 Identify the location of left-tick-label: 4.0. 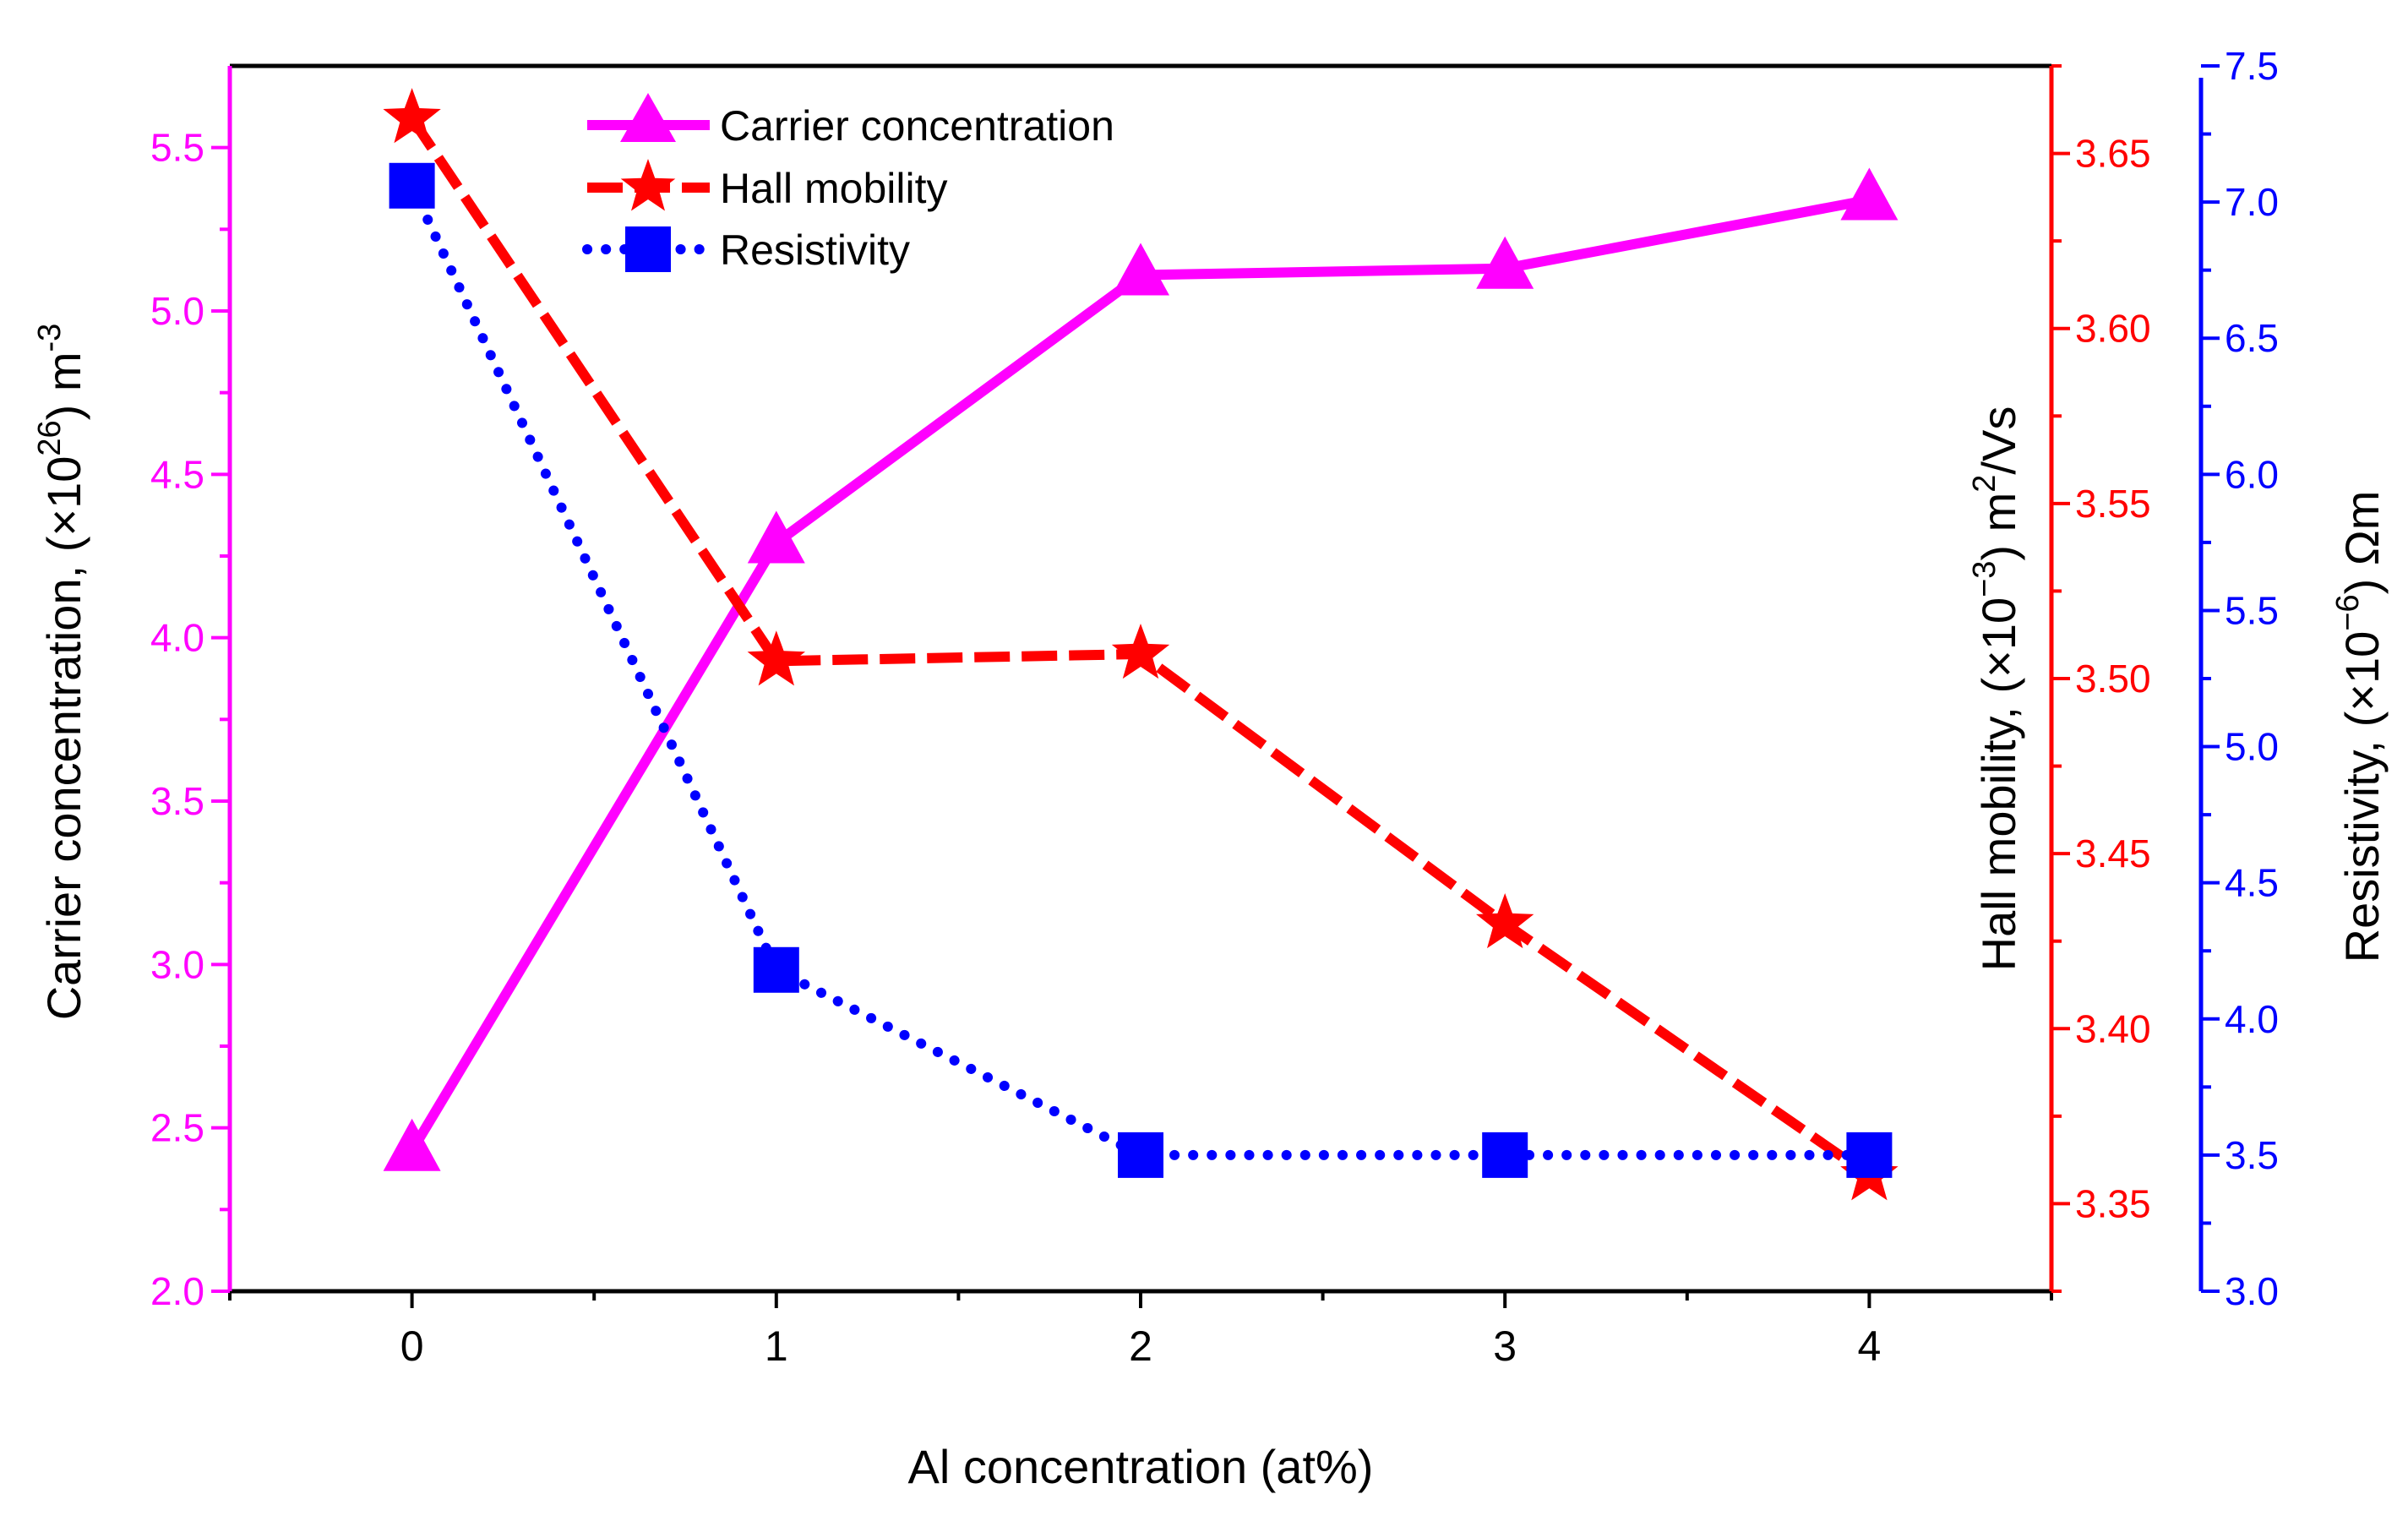
(177, 638).